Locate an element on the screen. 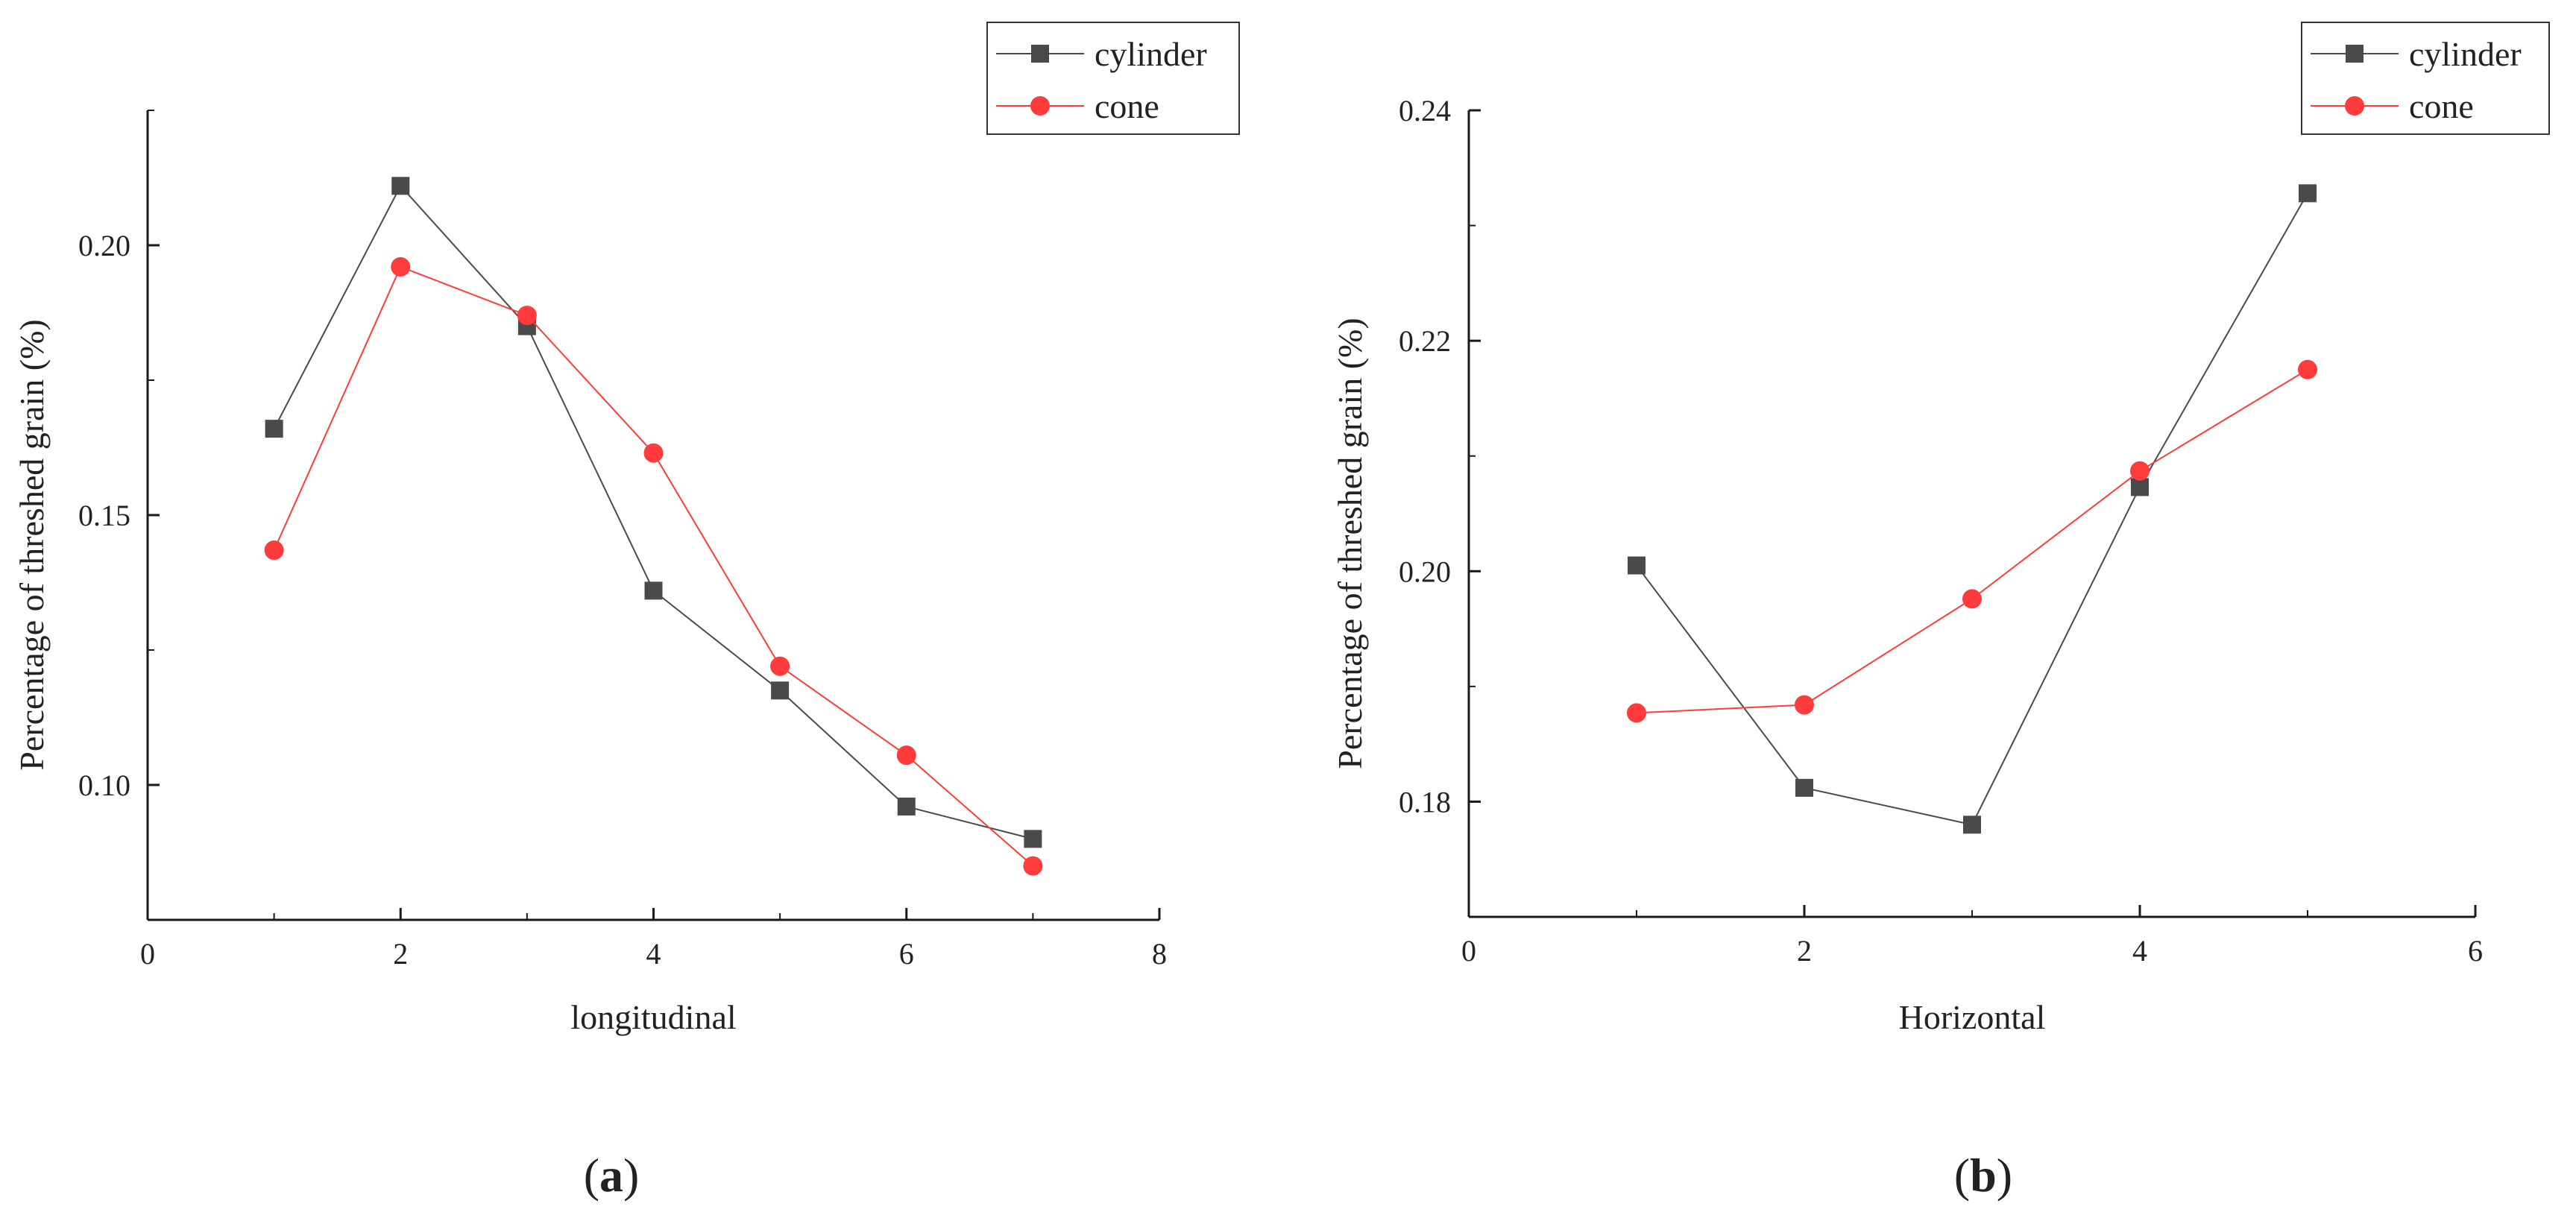 The image size is (2576, 1224). chart-b-y-tick-label: 0.22 is located at coordinates (1425, 341).